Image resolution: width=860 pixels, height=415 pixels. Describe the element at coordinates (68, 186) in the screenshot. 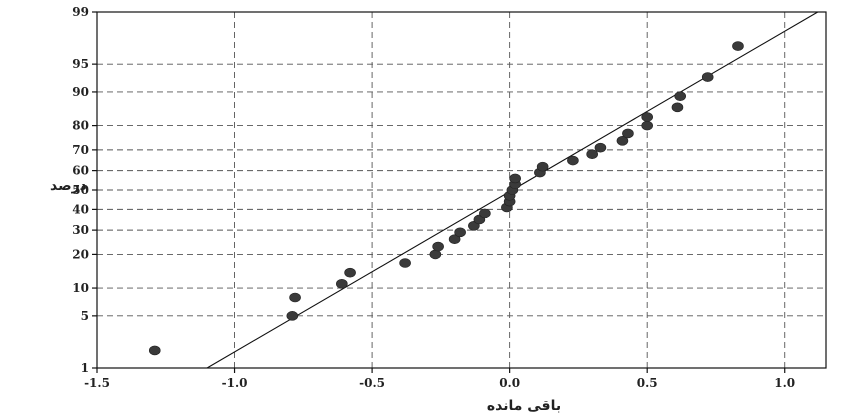

I see `y-axis-title: درصد` at that location.